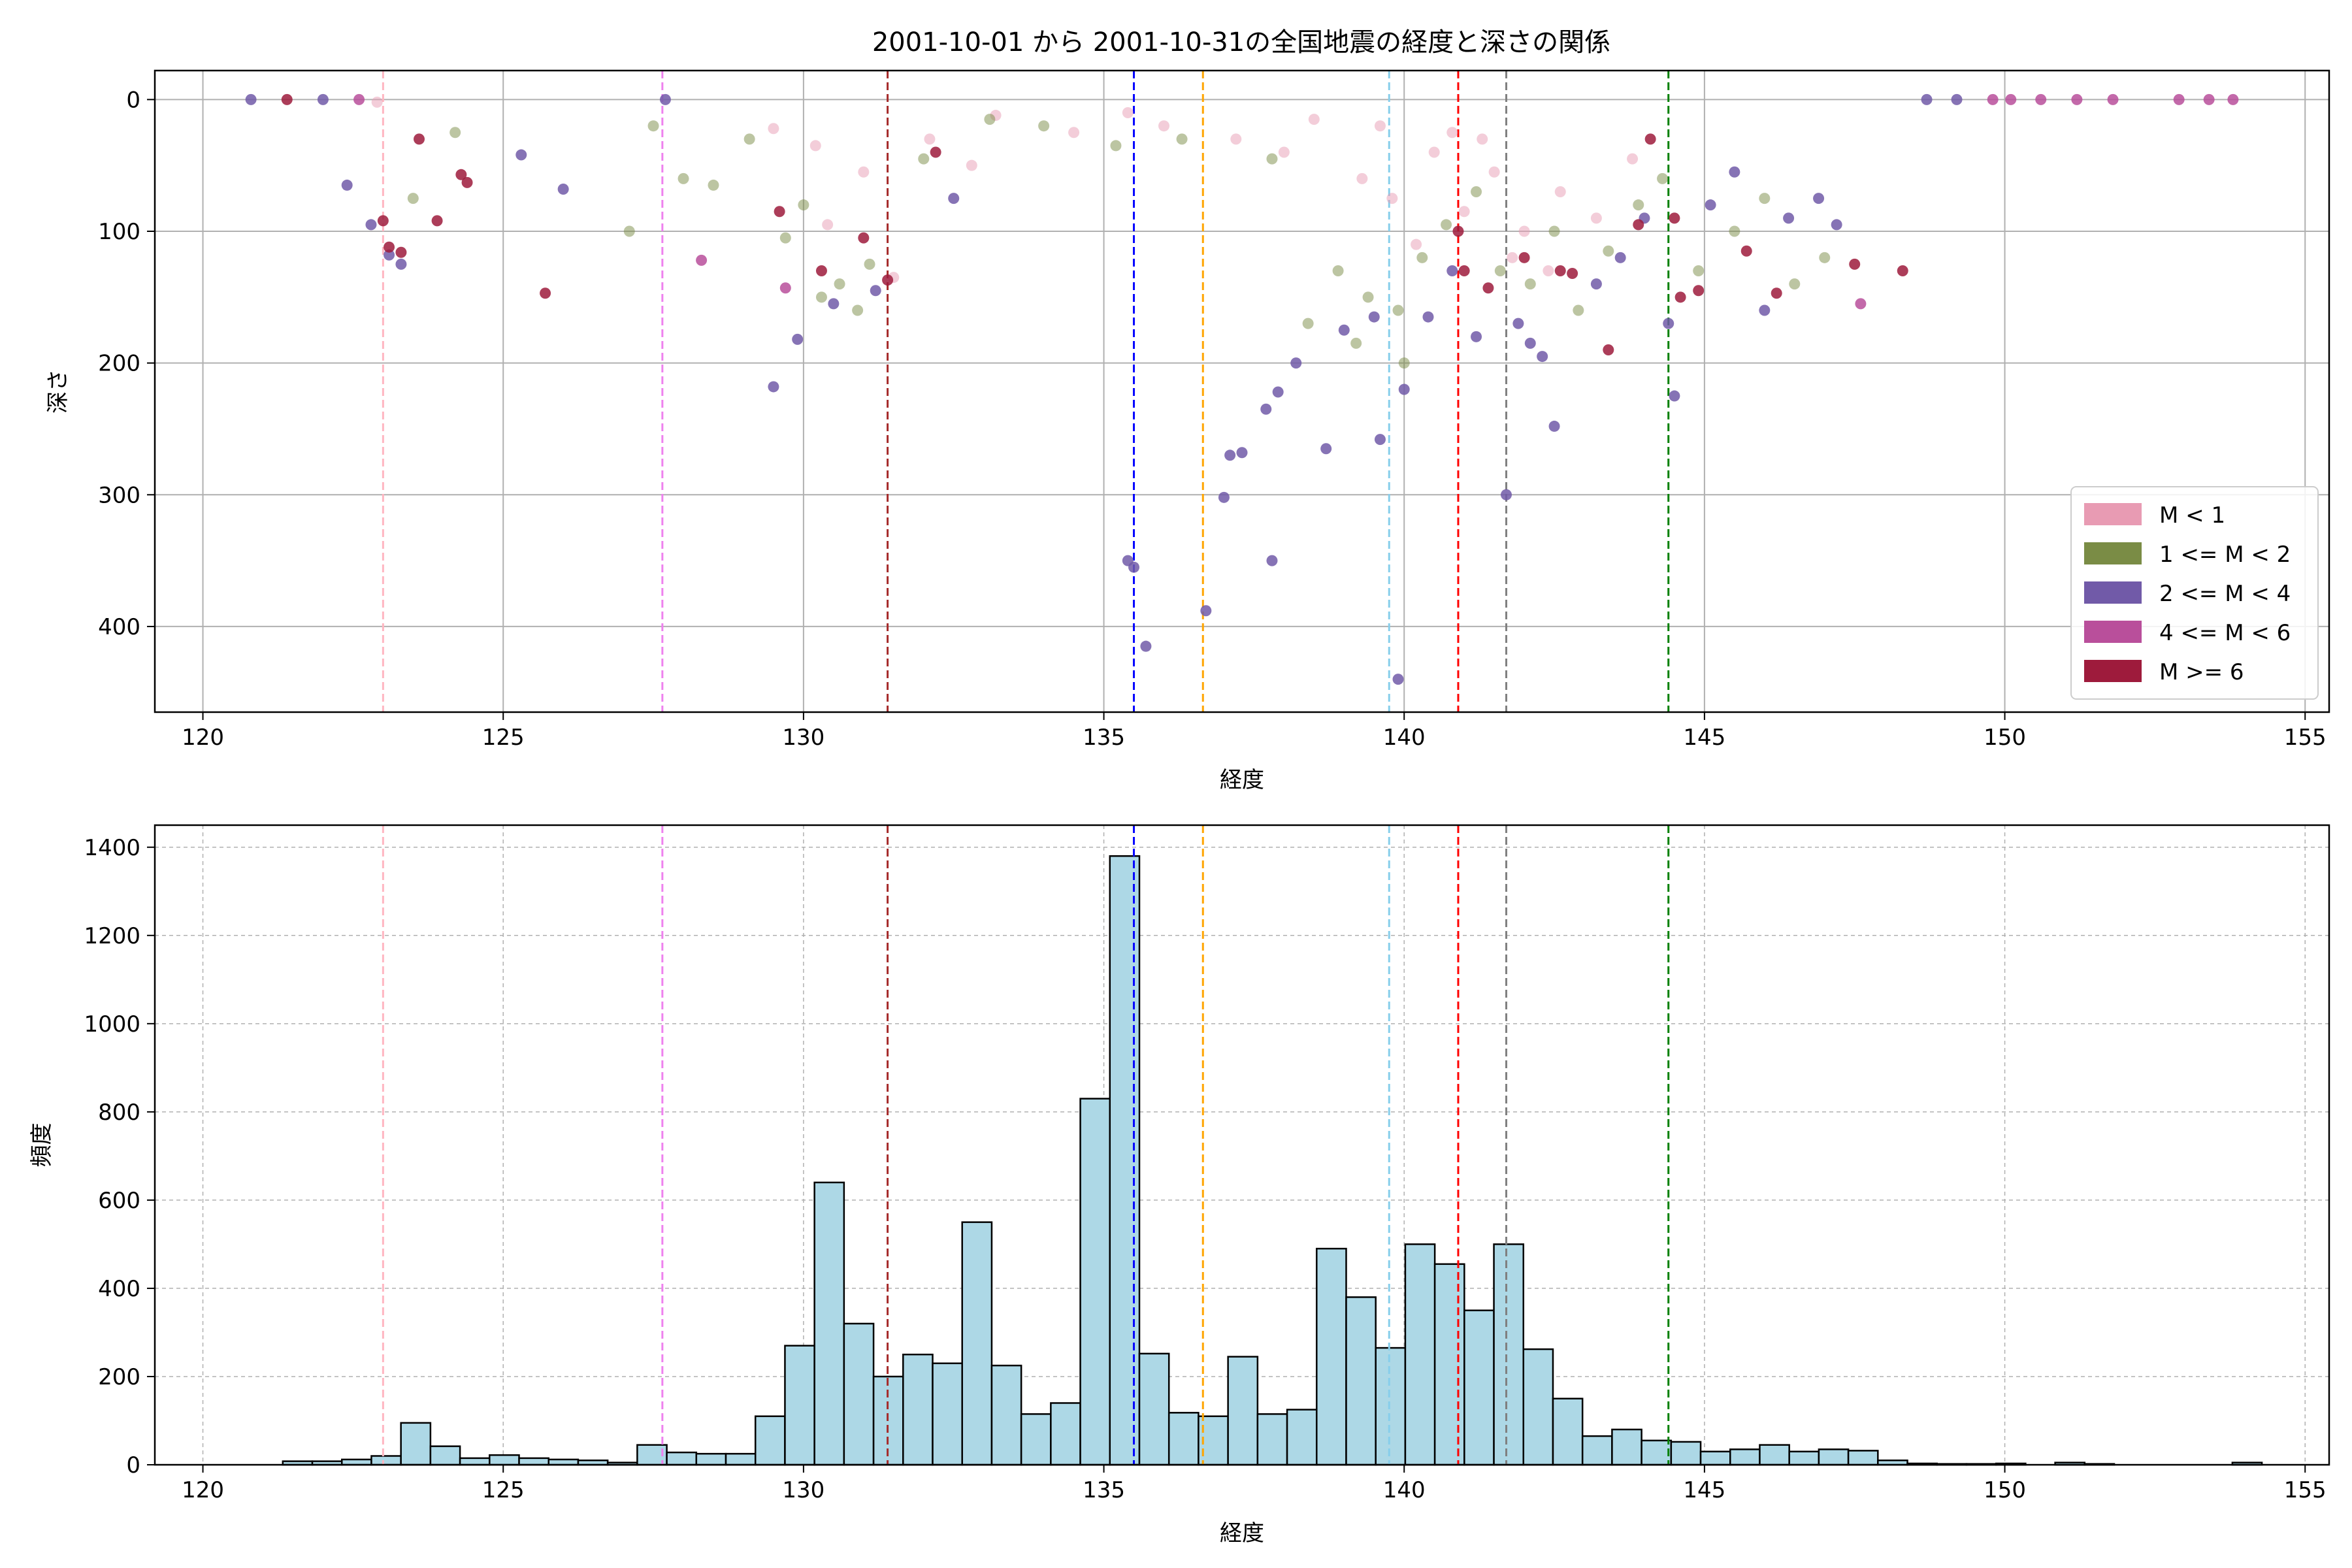 This screenshot has width=2352, height=1568. What do you see at coordinates (1104, 738) in the screenshot?
I see `scatter-x-tick-label: 135` at bounding box center [1104, 738].